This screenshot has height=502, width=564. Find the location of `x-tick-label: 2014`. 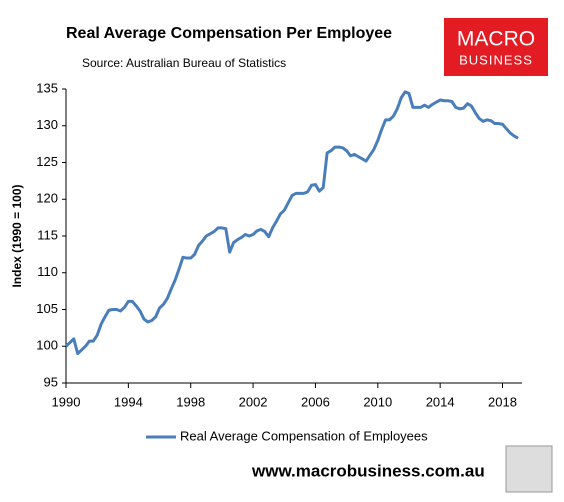

x-tick-label: 2014 is located at coordinates (440, 401).